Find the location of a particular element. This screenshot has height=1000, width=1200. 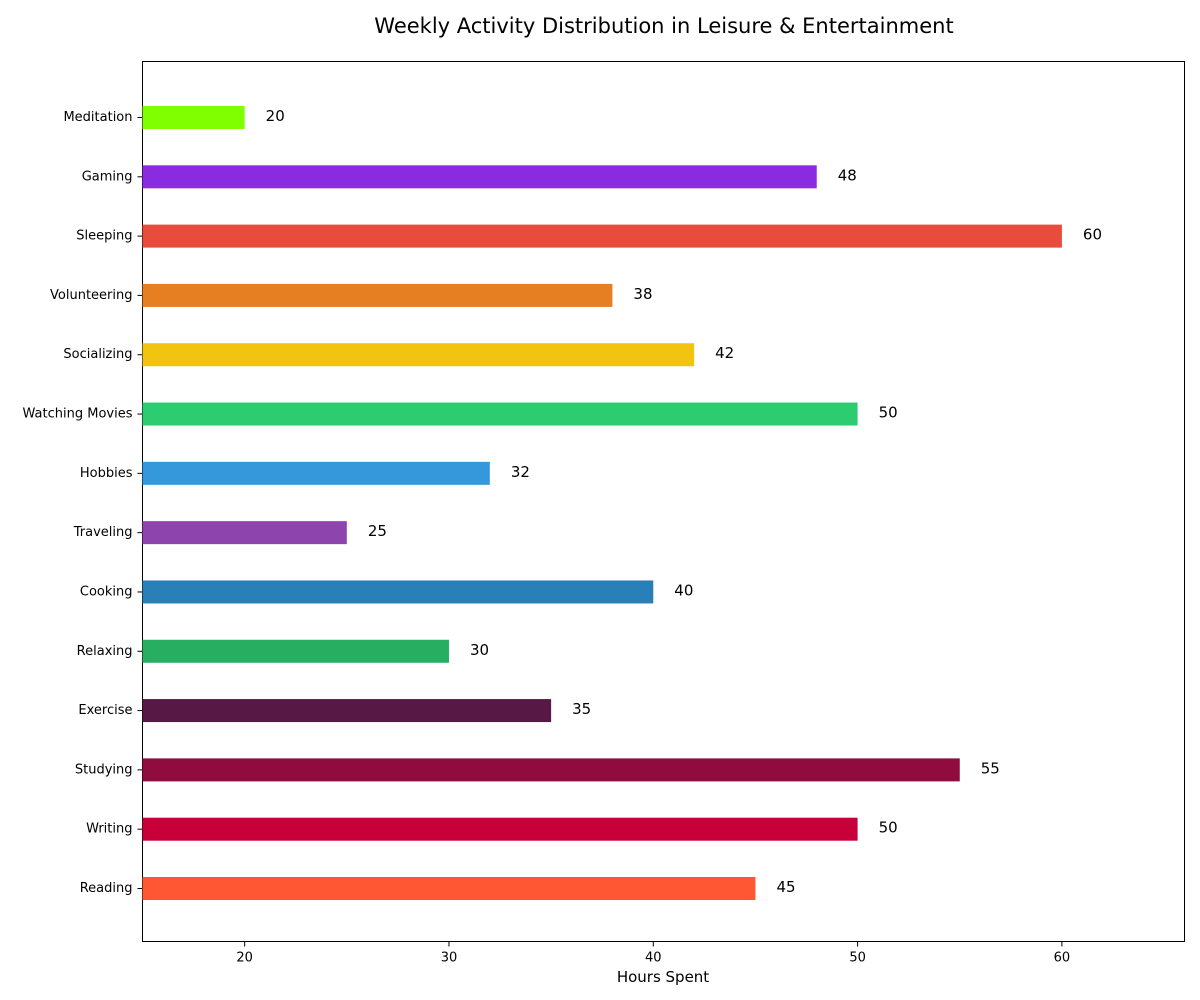

x-tick-label-30: 30 is located at coordinates (449, 958).